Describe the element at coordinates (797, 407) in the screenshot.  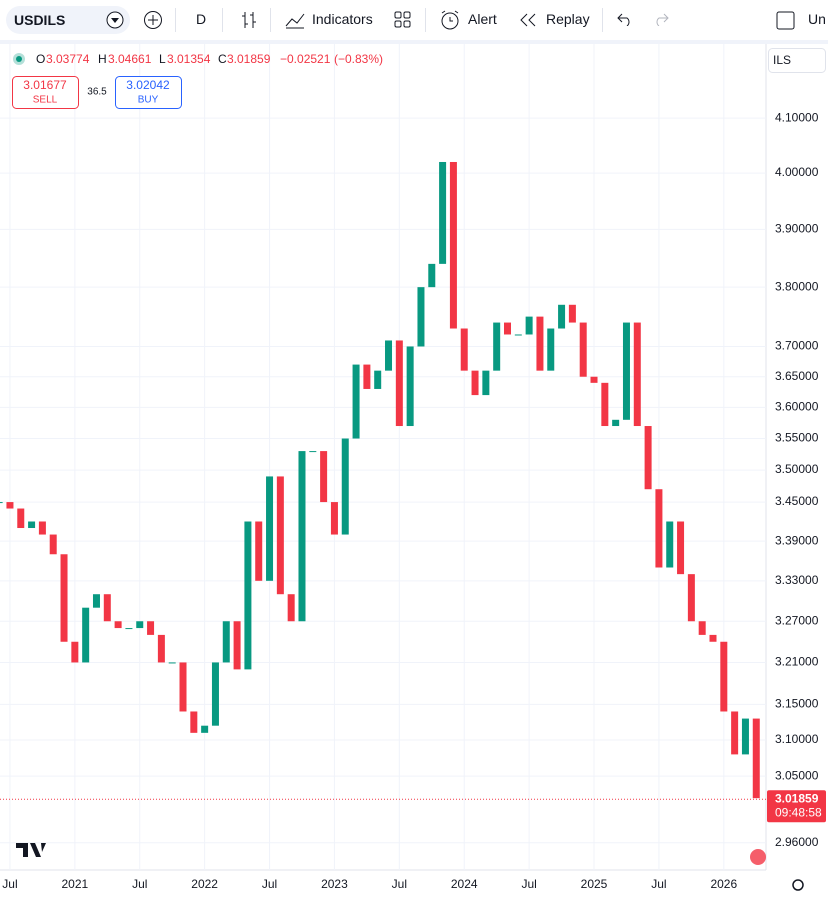
I see `y-tick-label: 3.60000` at that location.